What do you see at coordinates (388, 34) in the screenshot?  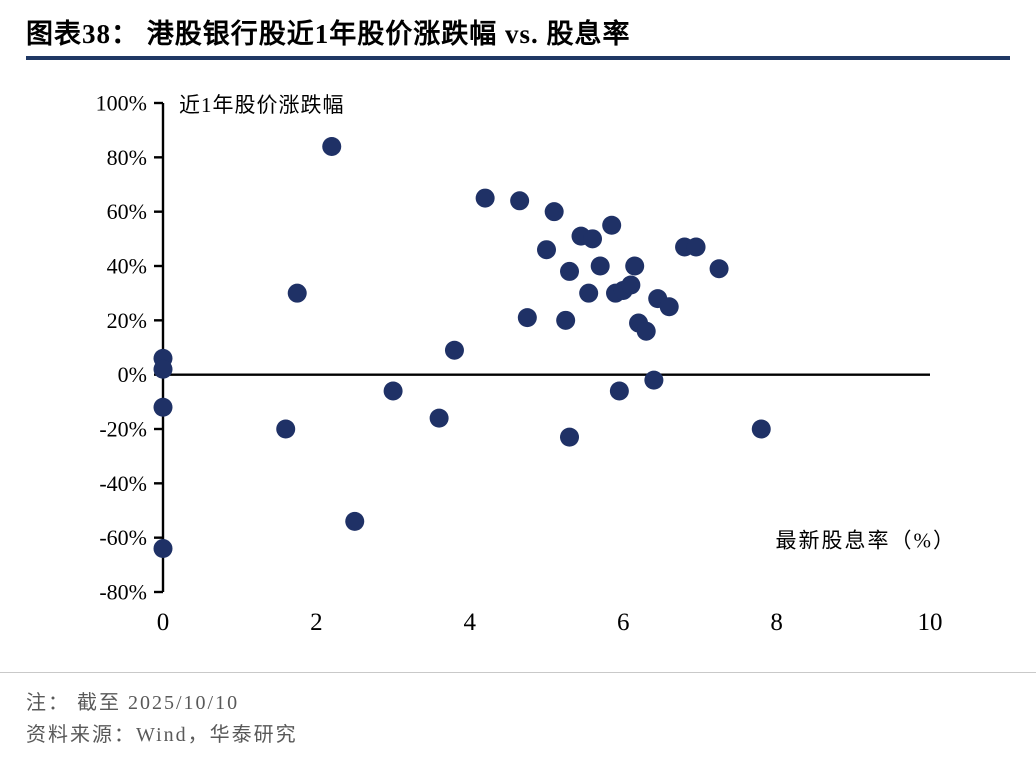 I see `chart-title-text: 港股银行股近1年股价涨跌幅 vs. 股息率` at bounding box center [388, 34].